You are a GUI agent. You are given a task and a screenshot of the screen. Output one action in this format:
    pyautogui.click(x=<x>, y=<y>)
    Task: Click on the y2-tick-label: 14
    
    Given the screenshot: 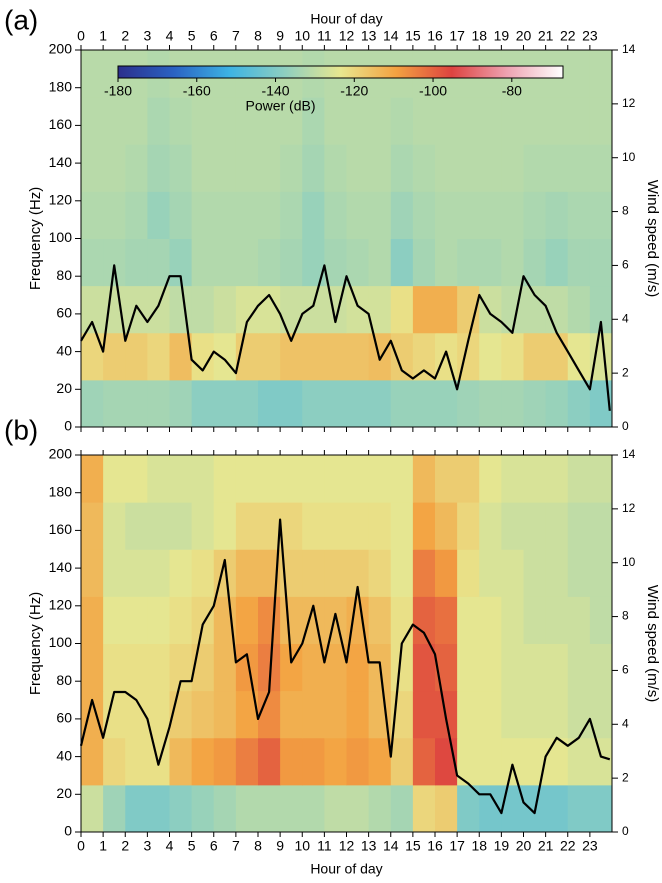 What is the action you would take?
    pyautogui.click(x=629, y=49)
    